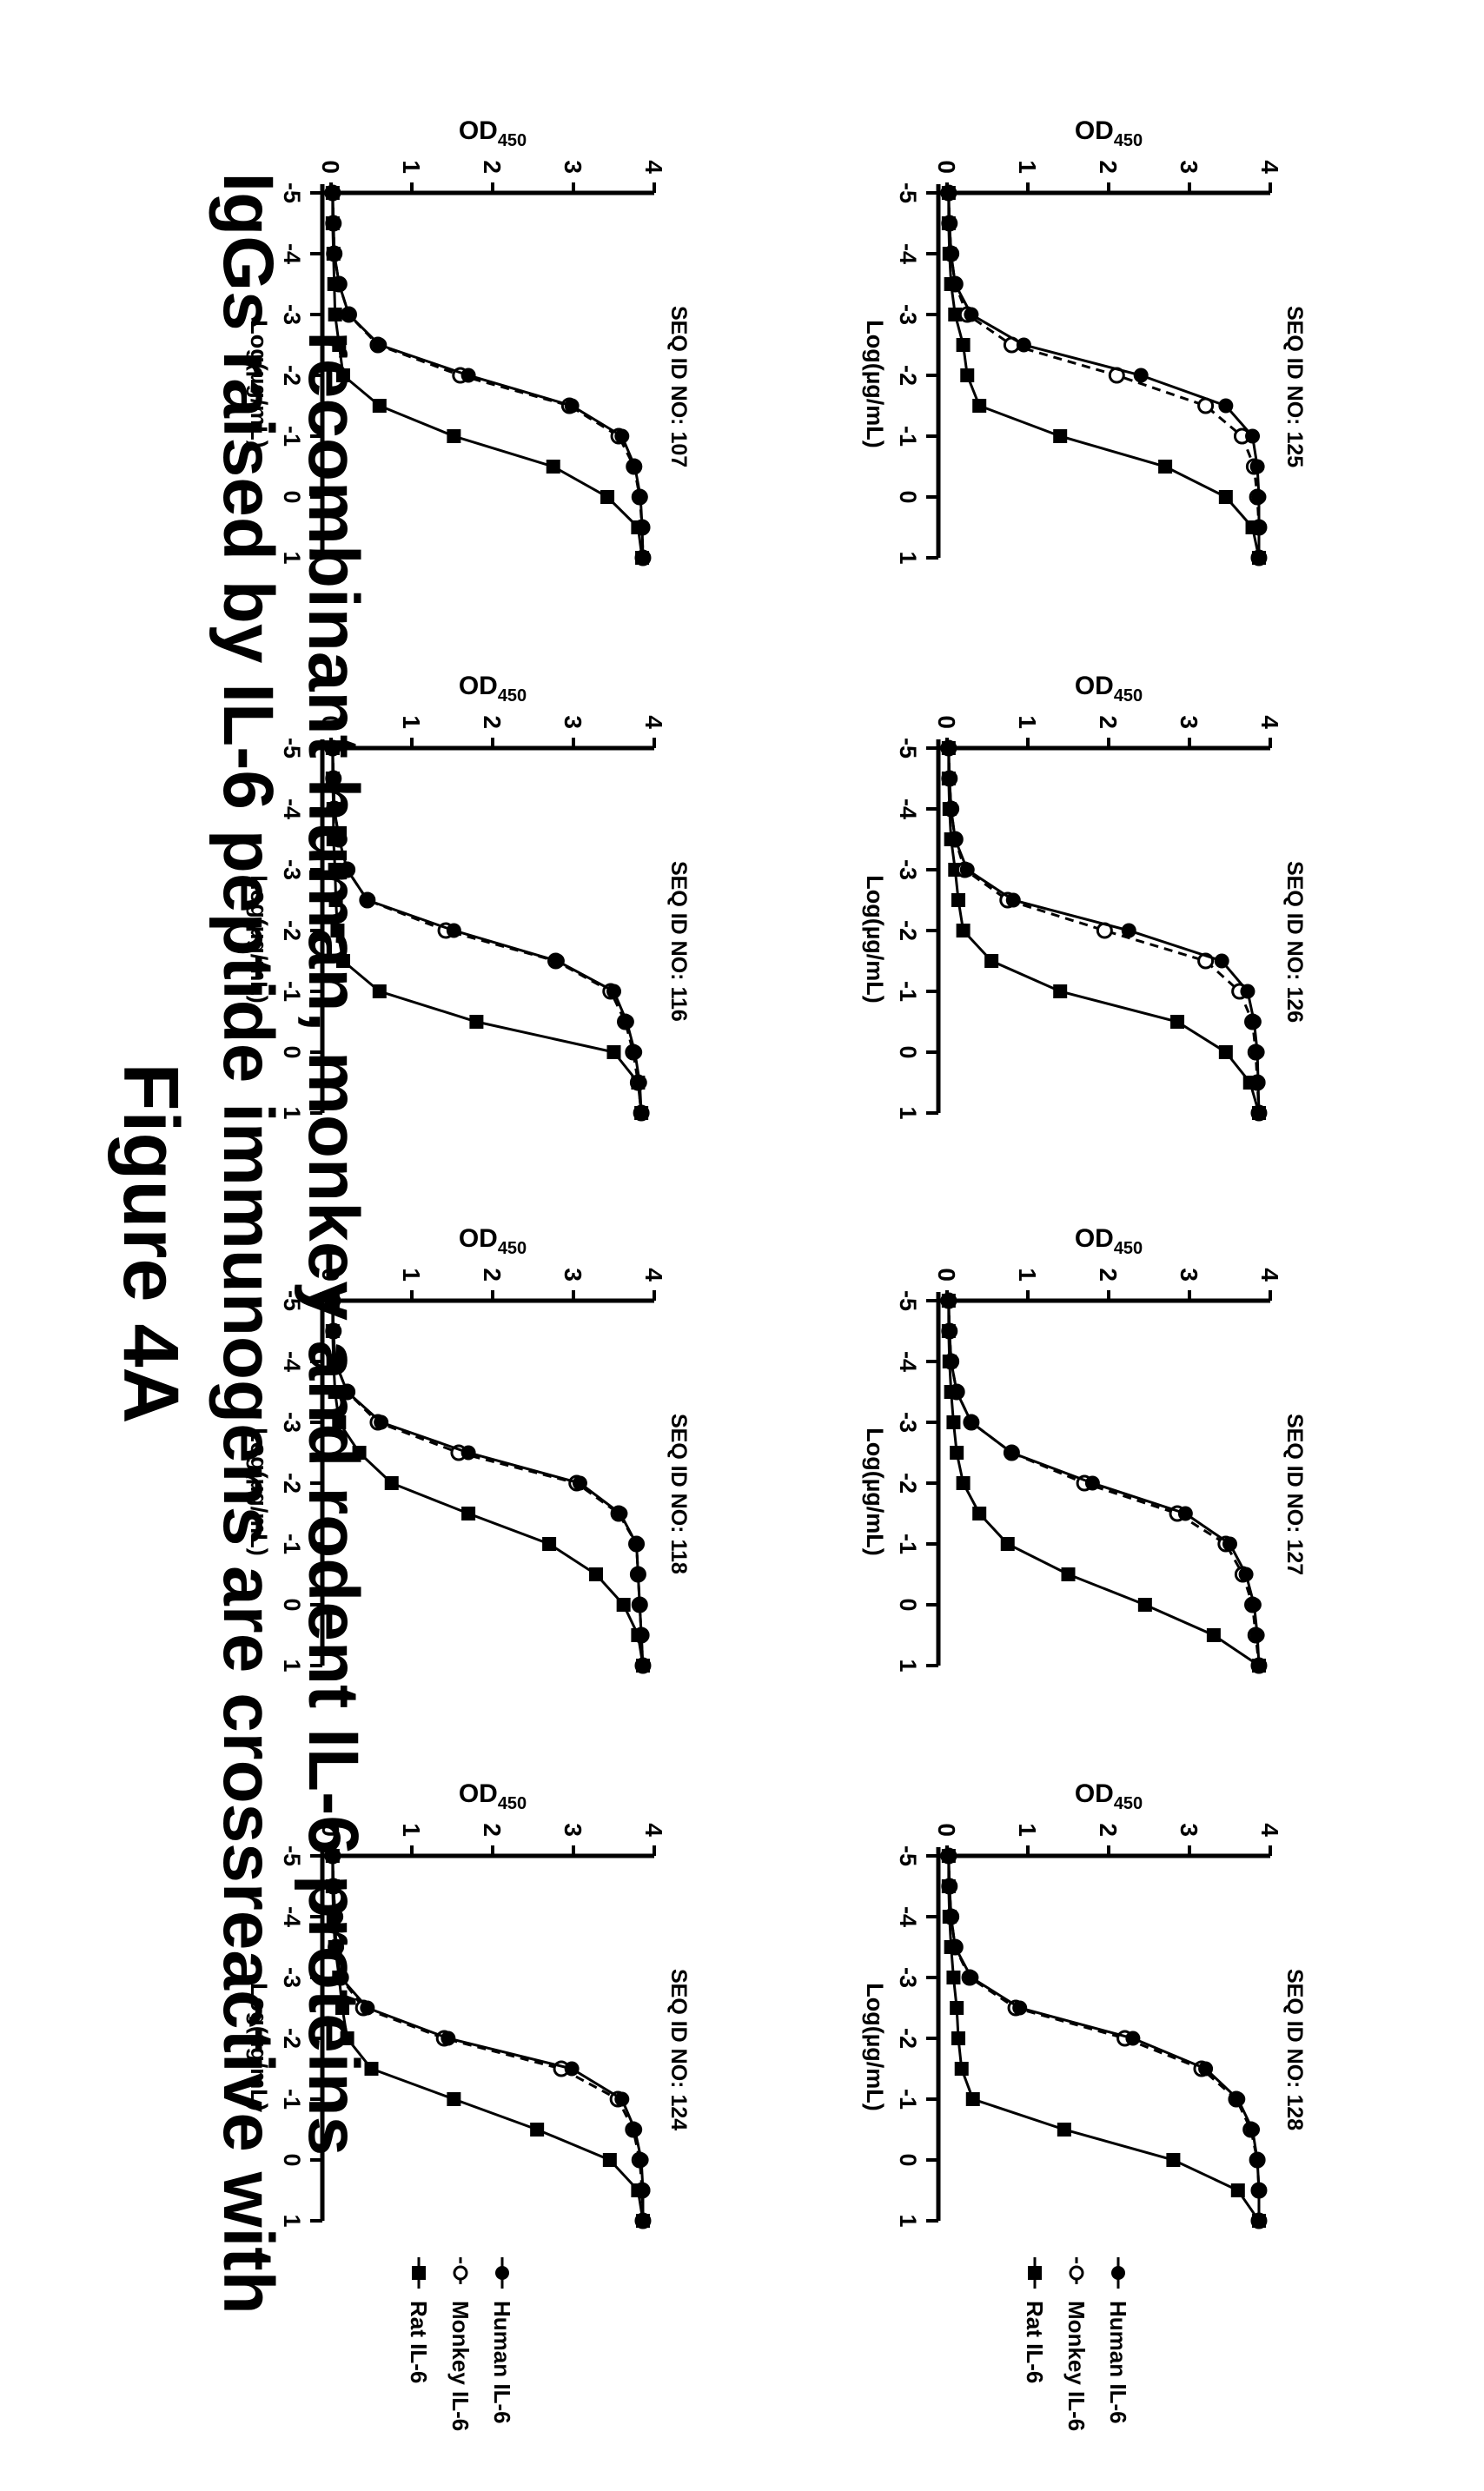 The height and width of the screenshot is (2491, 1484). Describe the element at coordinates (292, 1300) in the screenshot. I see `x-tick-label: -5` at that location.